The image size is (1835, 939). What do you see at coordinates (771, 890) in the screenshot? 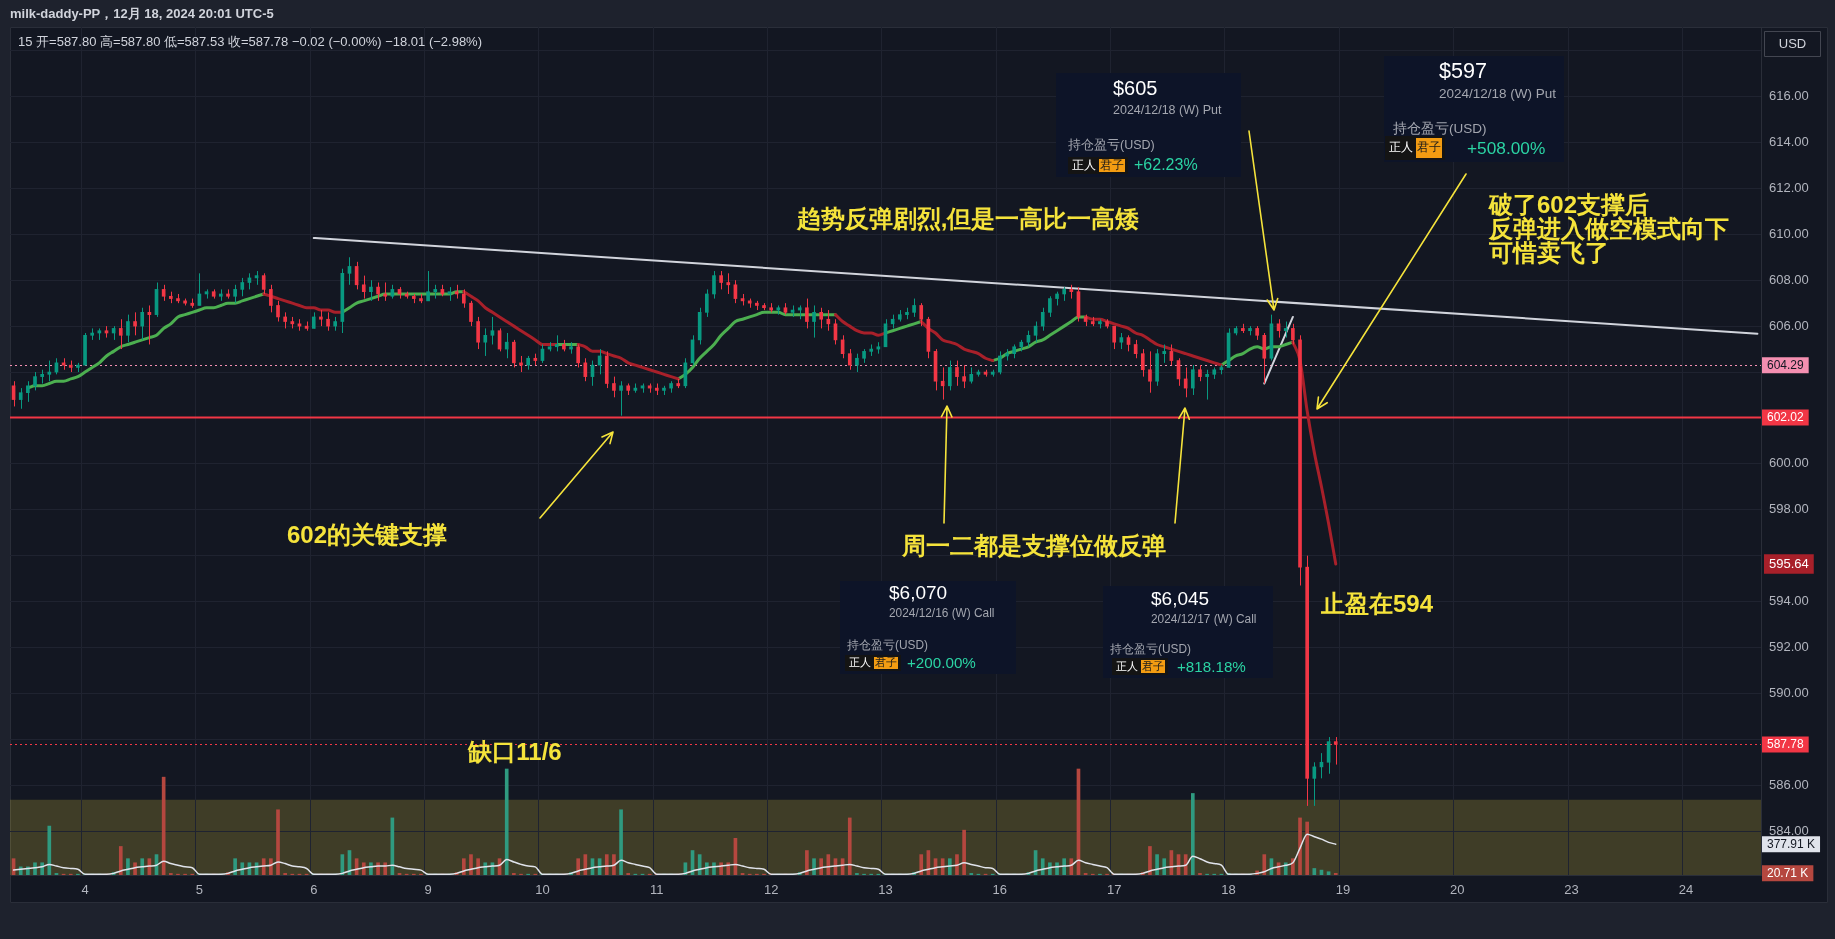
I see `x-tick-label: 12` at bounding box center [771, 890].